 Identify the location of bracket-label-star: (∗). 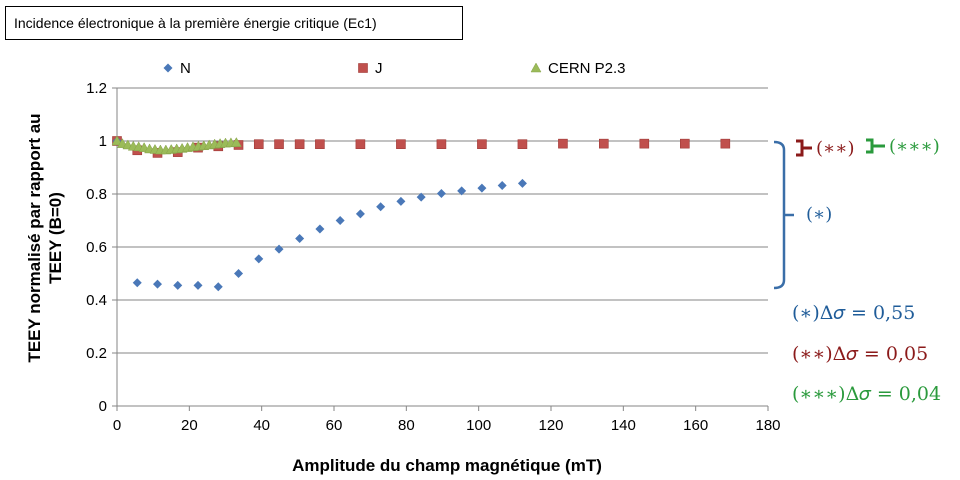
(819, 214).